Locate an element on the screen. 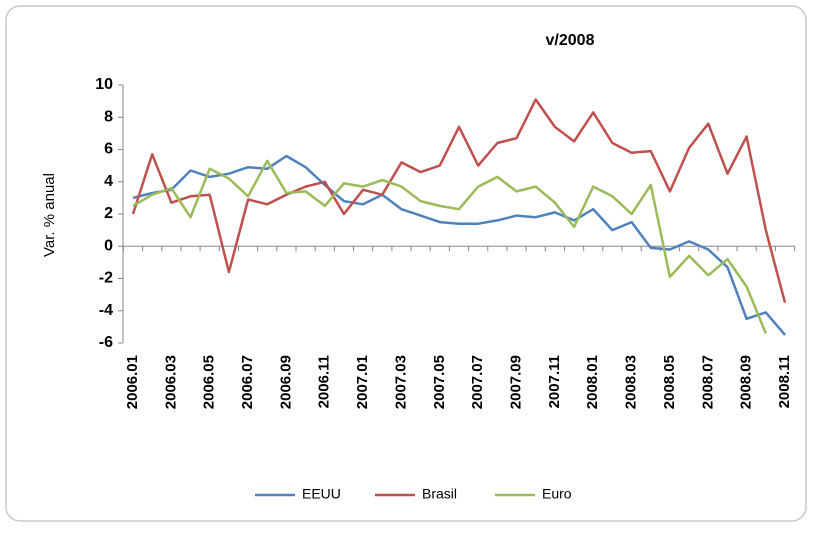  x-tick-label: 2007.05 is located at coordinates (439, 382).